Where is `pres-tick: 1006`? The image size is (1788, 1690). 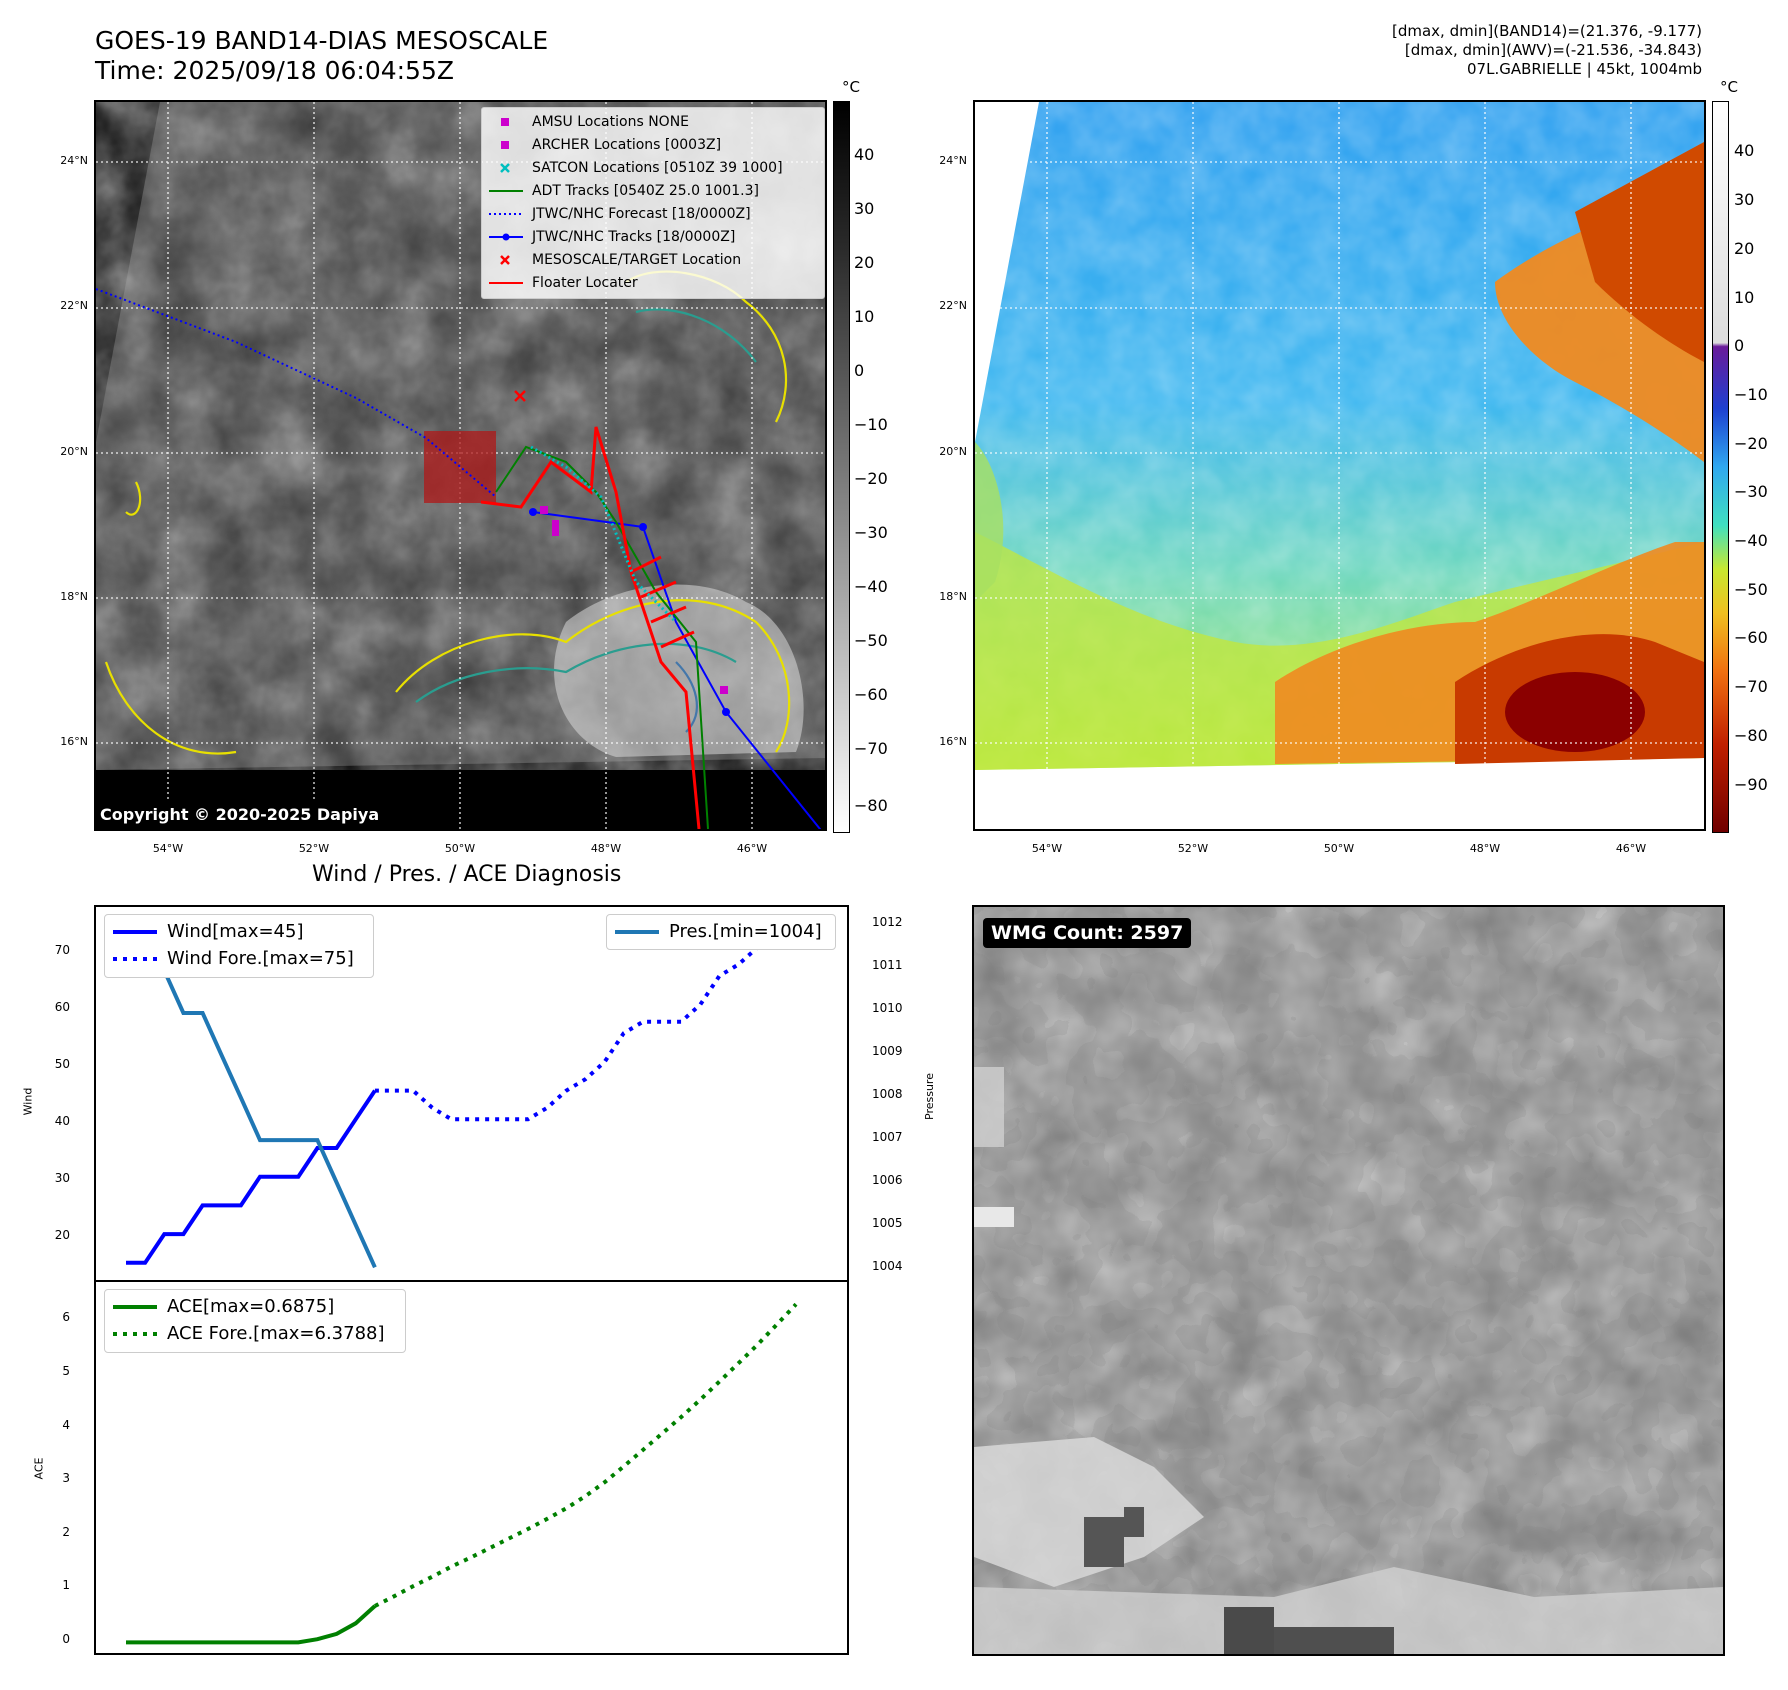
pres-tick: 1006 is located at coordinates (887, 1180).